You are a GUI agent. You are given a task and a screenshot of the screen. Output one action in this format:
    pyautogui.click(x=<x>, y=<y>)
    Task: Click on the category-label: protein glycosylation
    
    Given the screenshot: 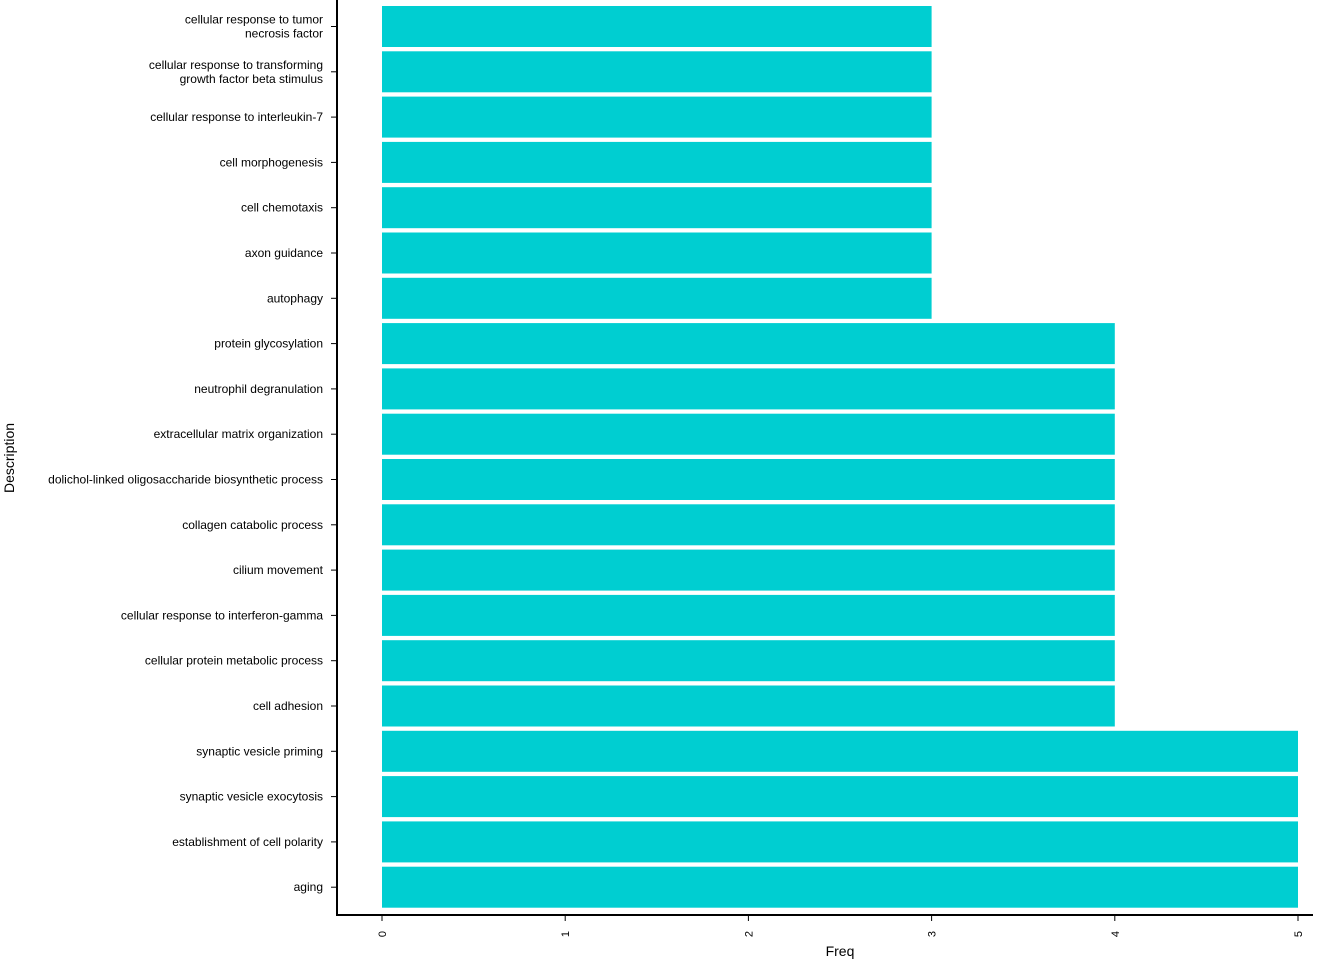 What is the action you would take?
    pyautogui.click(x=268, y=344)
    